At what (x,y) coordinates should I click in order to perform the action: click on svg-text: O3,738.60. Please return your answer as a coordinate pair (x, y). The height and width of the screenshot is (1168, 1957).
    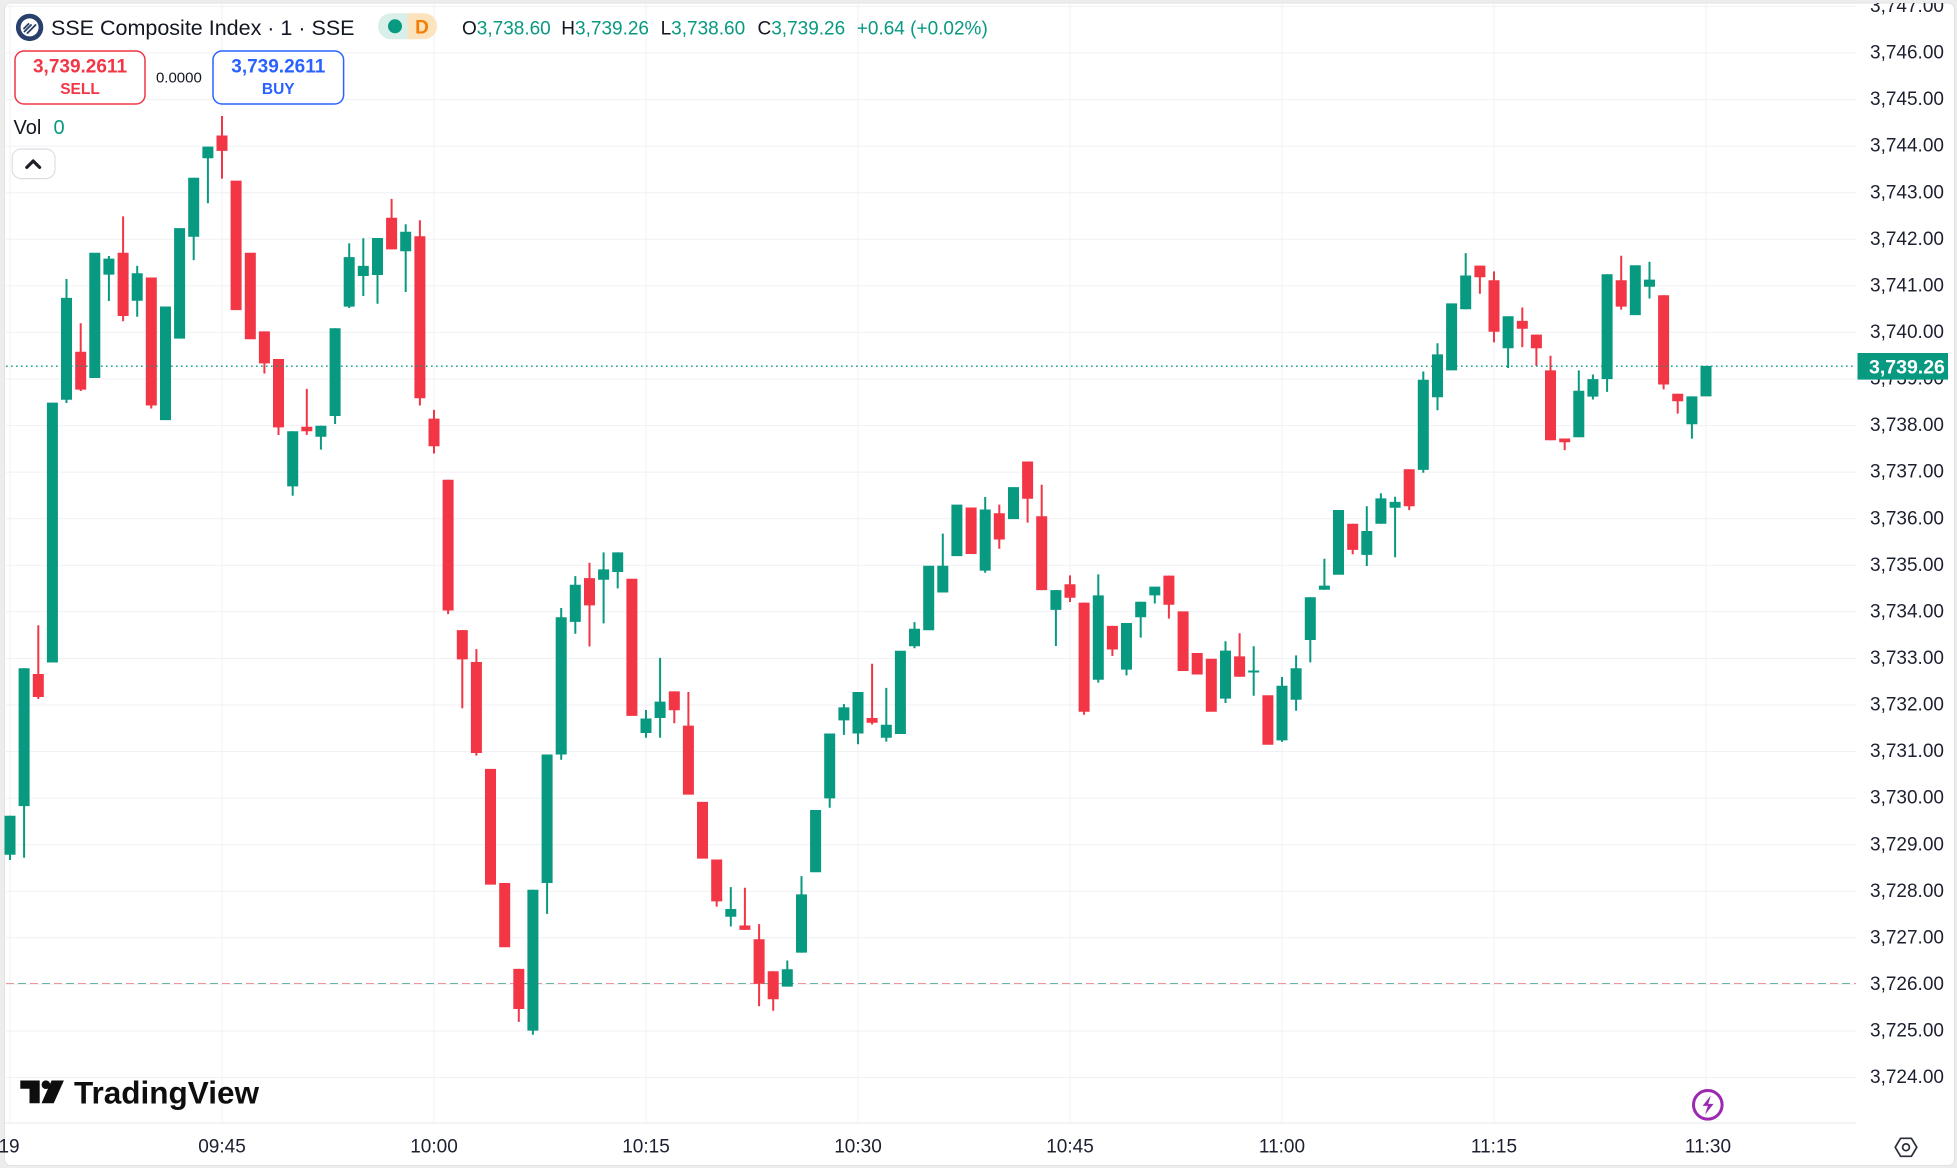
    Looking at the image, I should click on (506, 28).